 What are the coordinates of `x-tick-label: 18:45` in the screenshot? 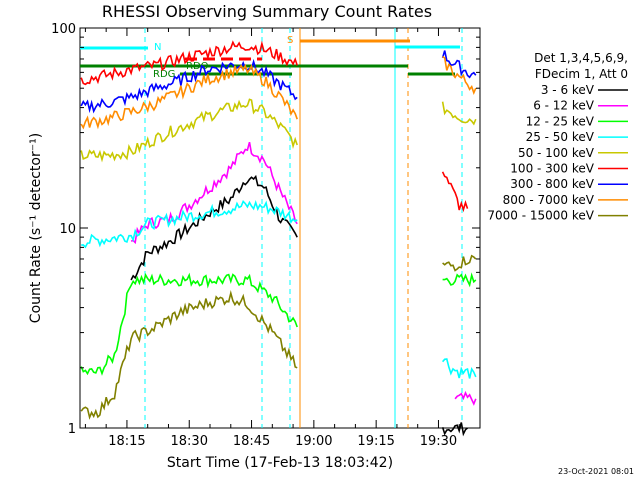 It's located at (251, 441).